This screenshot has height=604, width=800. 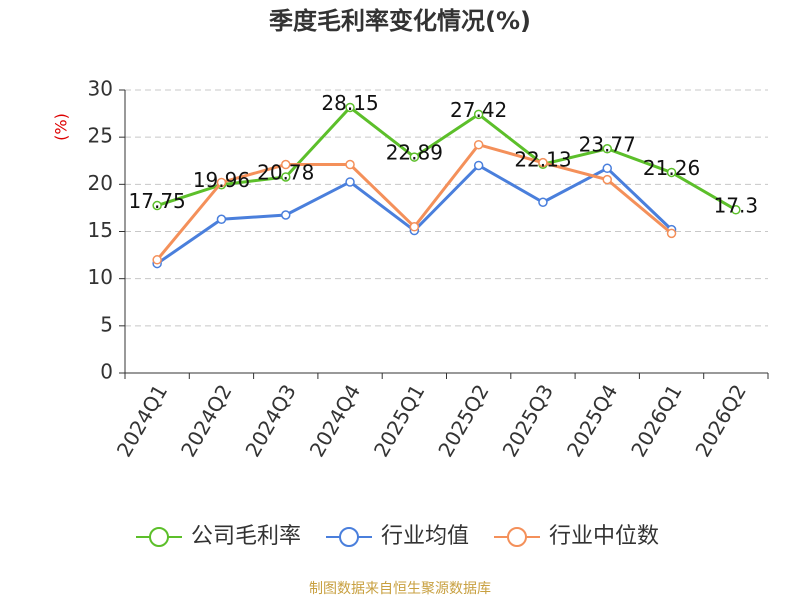 What do you see at coordinates (270, 420) in the screenshot?
I see `x-tick-label: 2024Q3` at bounding box center [270, 420].